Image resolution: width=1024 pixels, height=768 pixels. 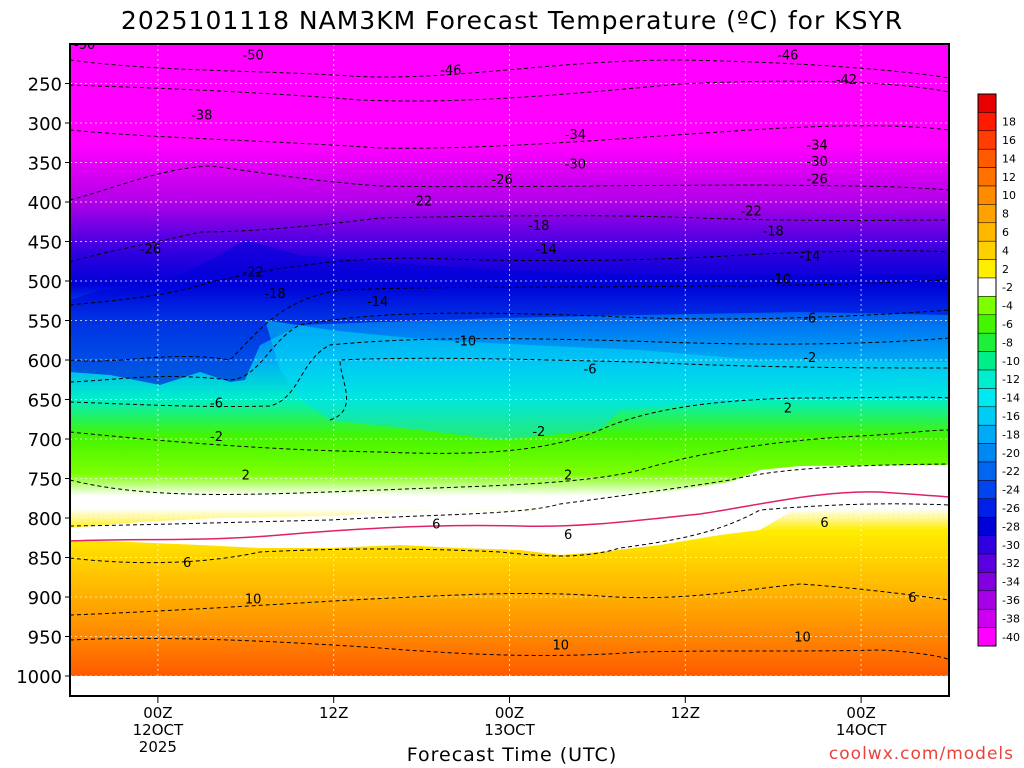 I want to click on colorbar-label: -6, so click(x=1007, y=324).